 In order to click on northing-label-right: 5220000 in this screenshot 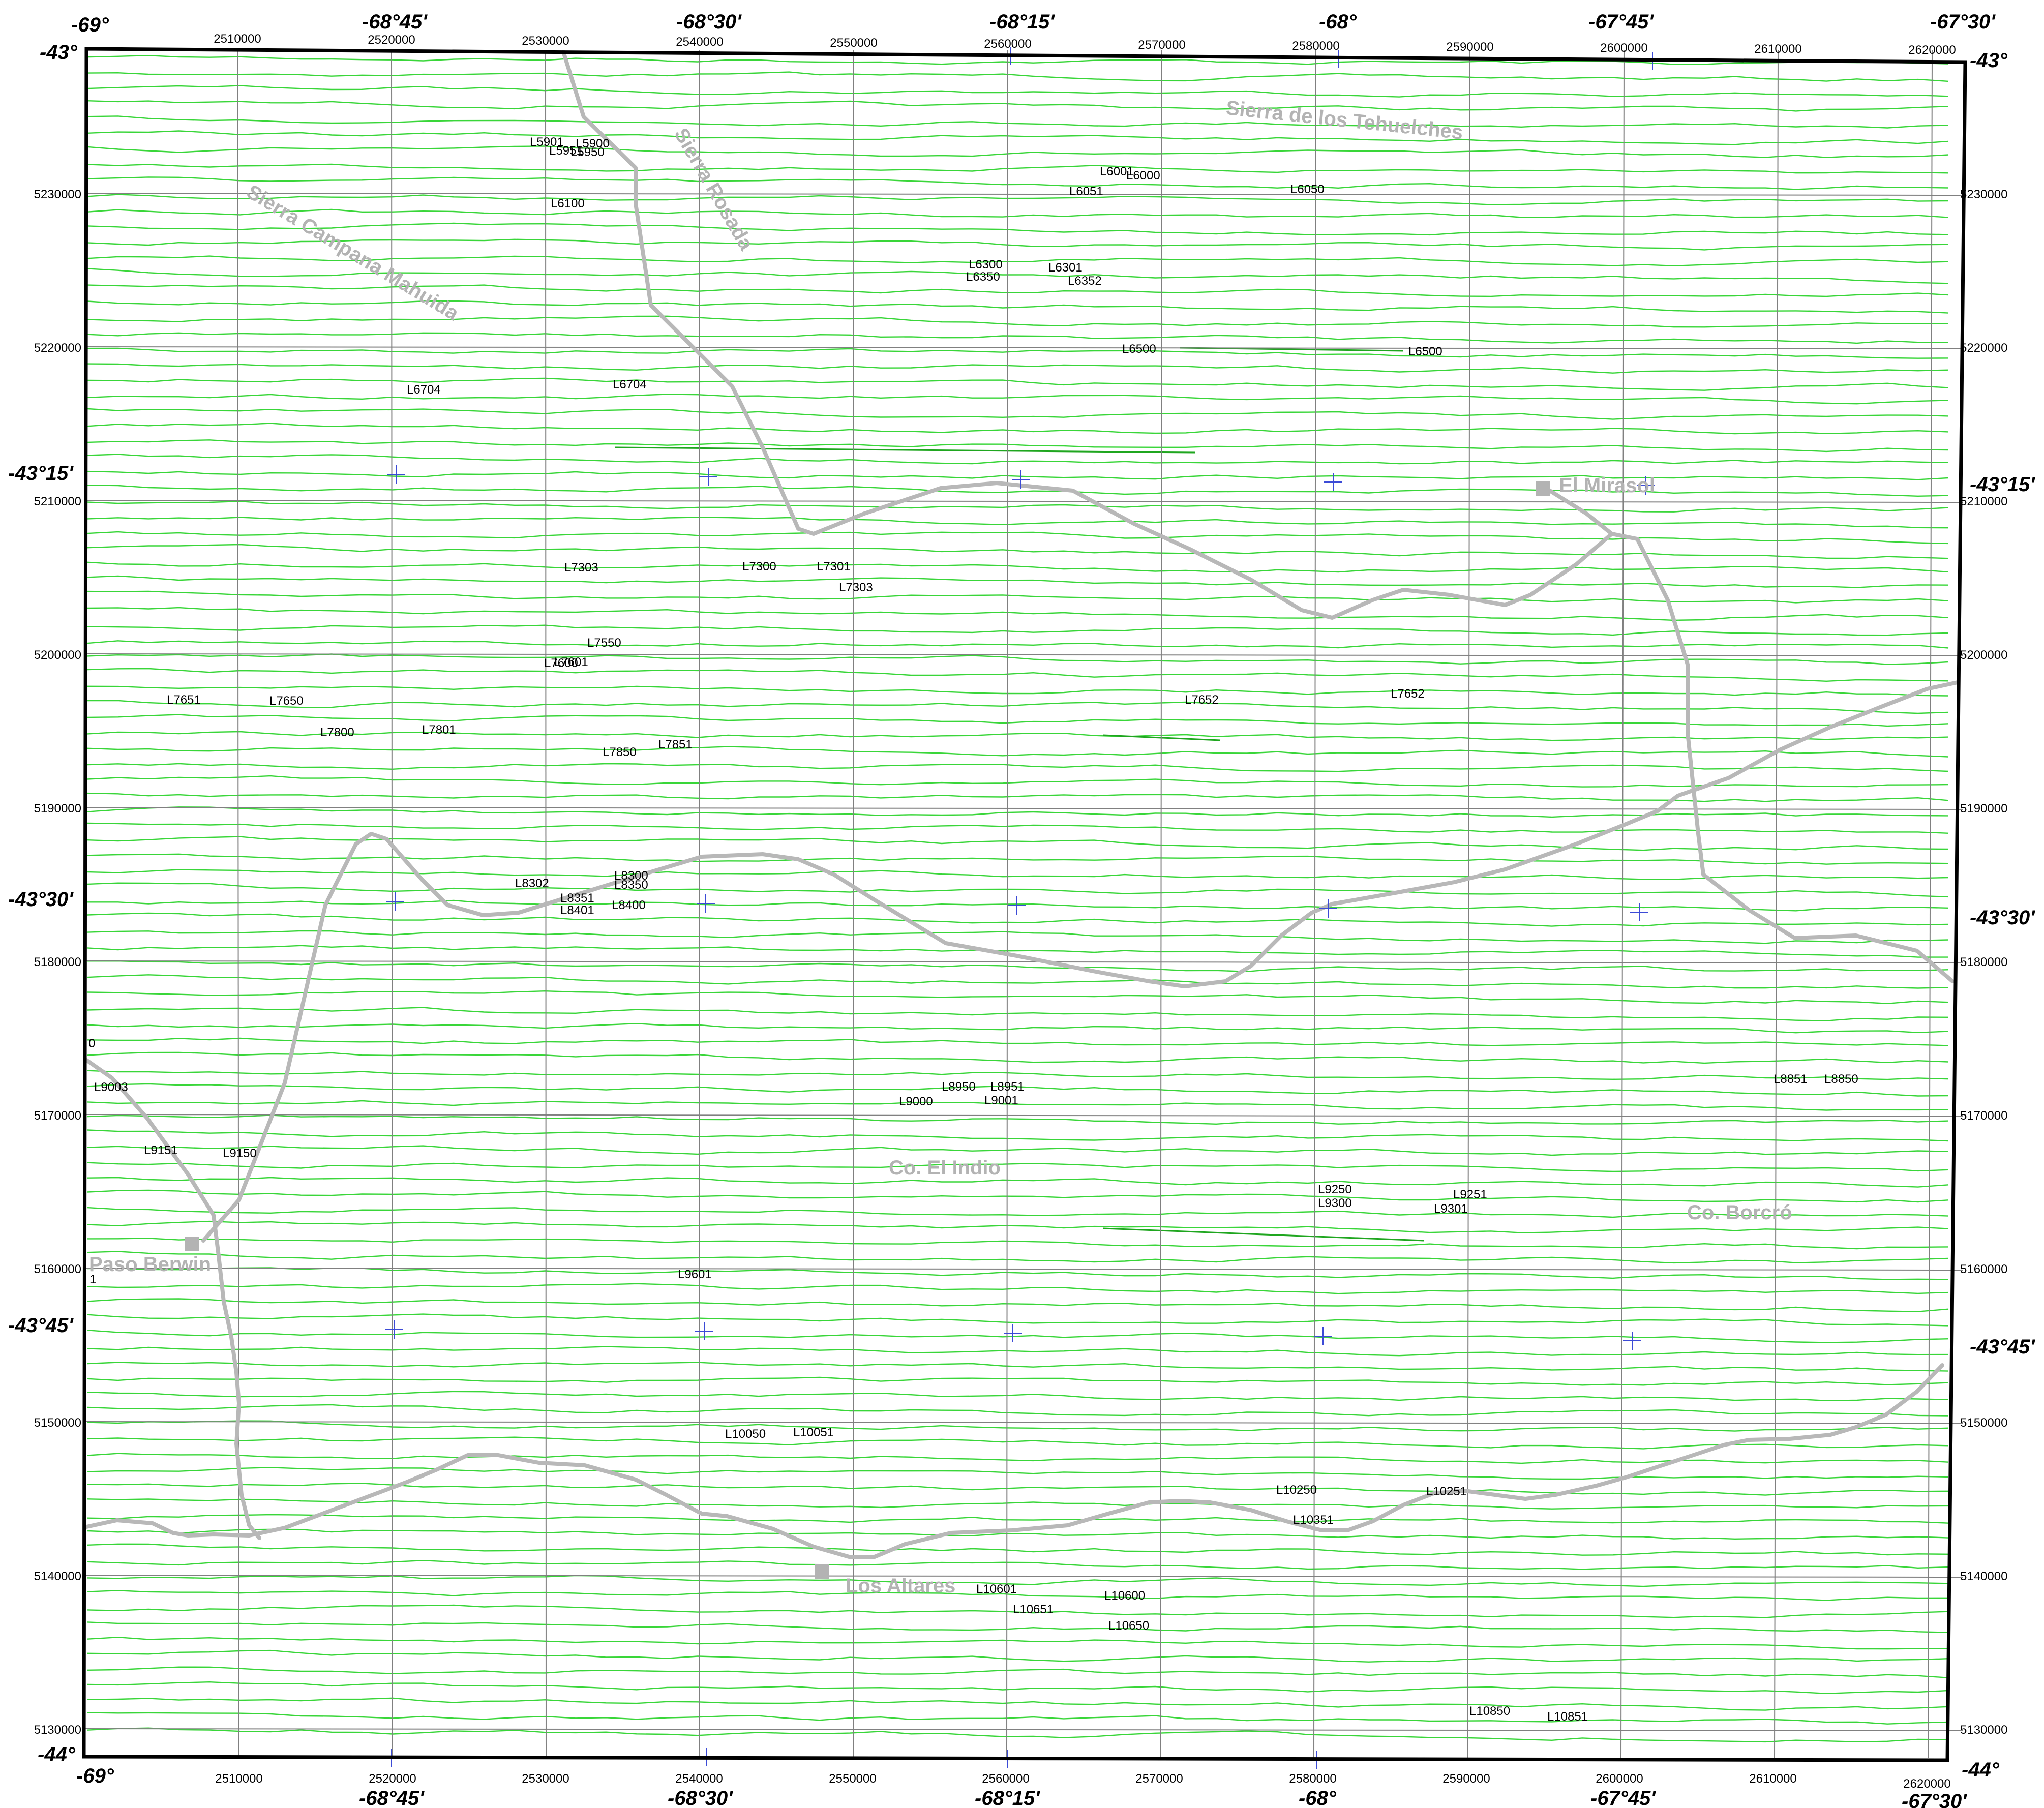, I will do `click(1984, 348)`.